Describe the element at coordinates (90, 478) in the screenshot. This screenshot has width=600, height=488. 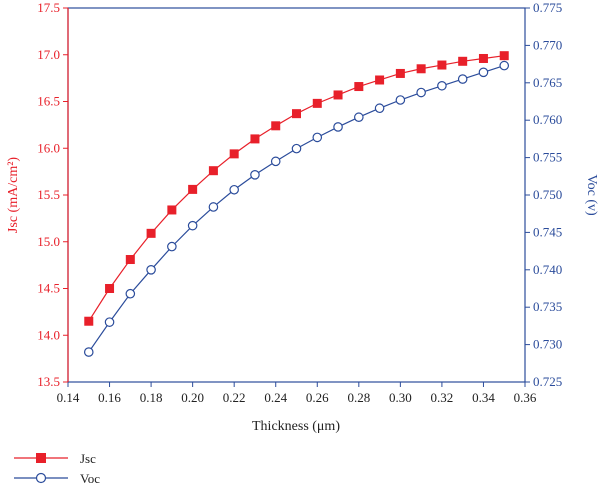
I see `legend-label-voc: Voc` at that location.